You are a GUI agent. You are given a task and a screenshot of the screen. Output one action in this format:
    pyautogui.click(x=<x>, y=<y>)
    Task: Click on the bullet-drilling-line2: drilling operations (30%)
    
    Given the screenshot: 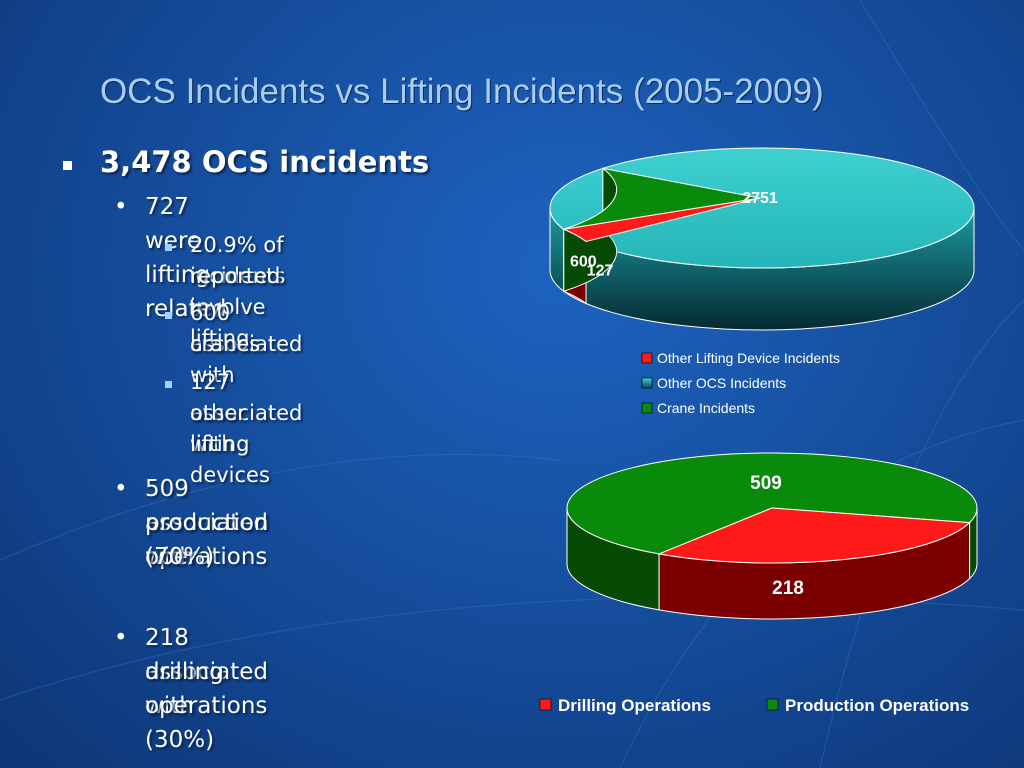 What is the action you would take?
    pyautogui.click(x=206, y=706)
    